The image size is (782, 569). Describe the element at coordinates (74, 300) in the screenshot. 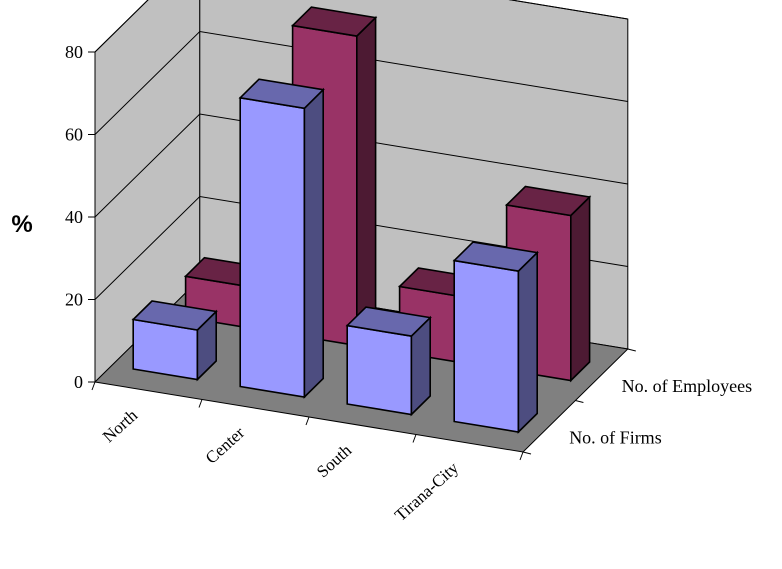

I see `y-tick-label: 20` at that location.